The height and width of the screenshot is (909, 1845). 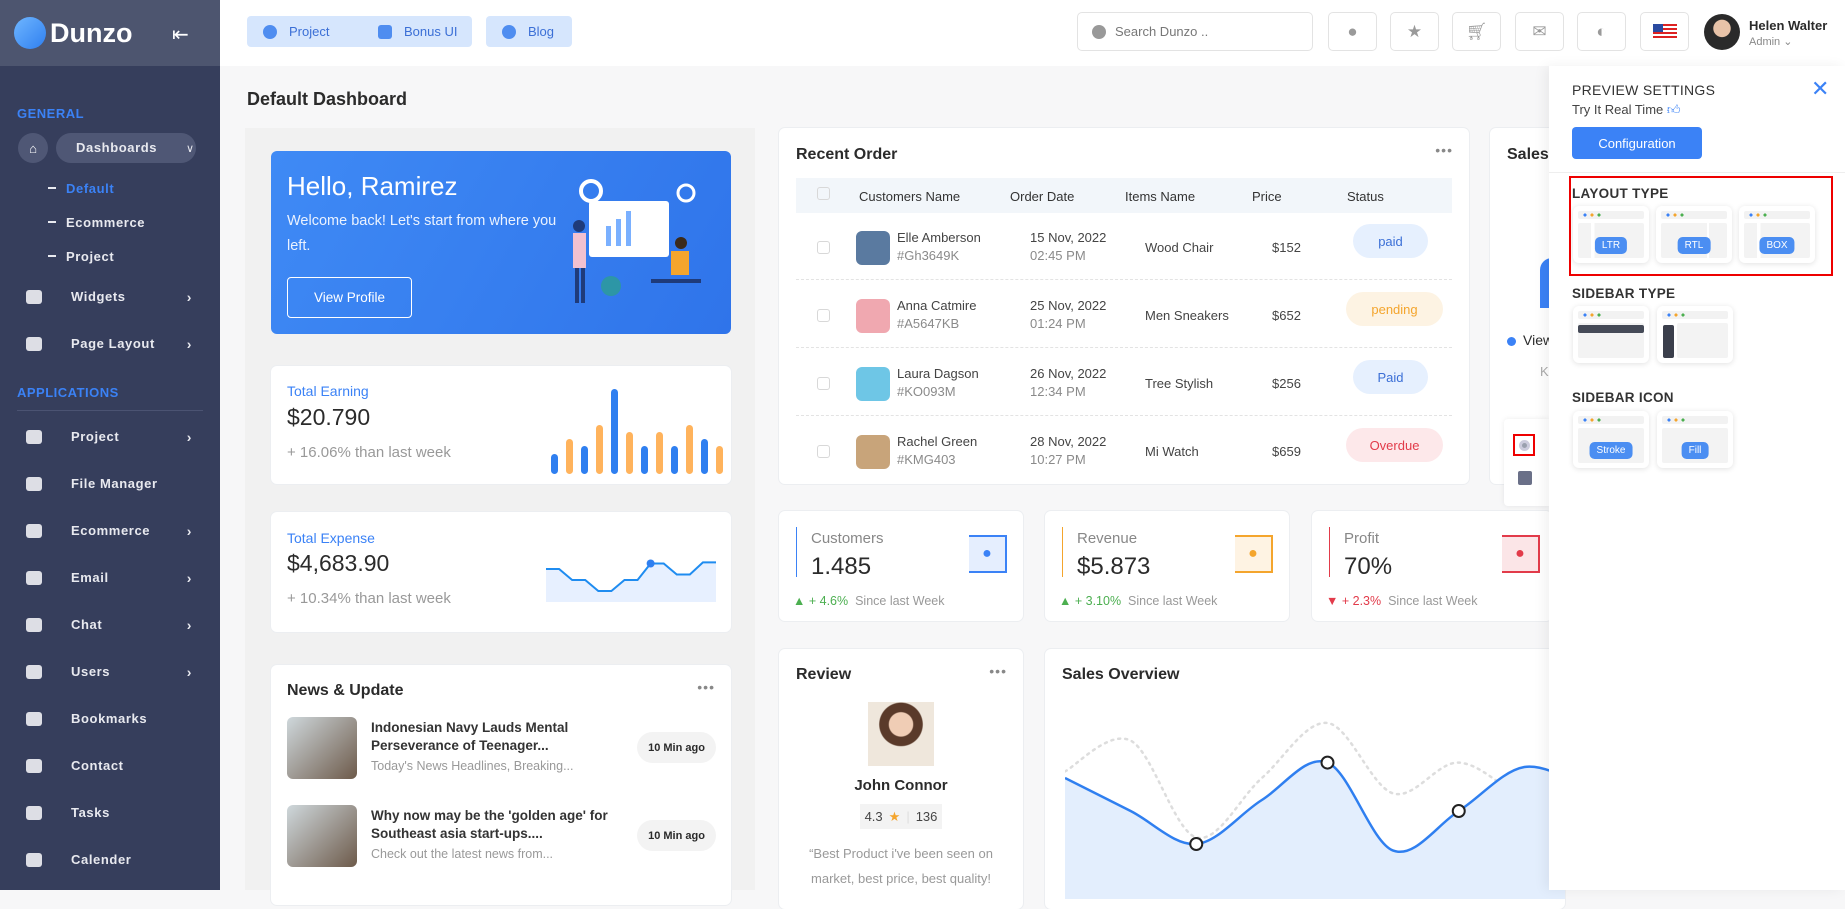 I want to click on info-icon, so click(x=34, y=436).